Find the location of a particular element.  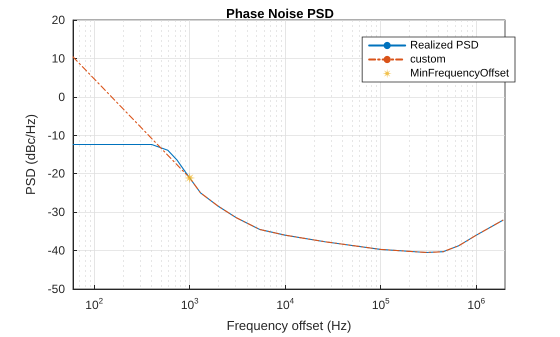

legend-label: Realized PSD is located at coordinates (444, 46).